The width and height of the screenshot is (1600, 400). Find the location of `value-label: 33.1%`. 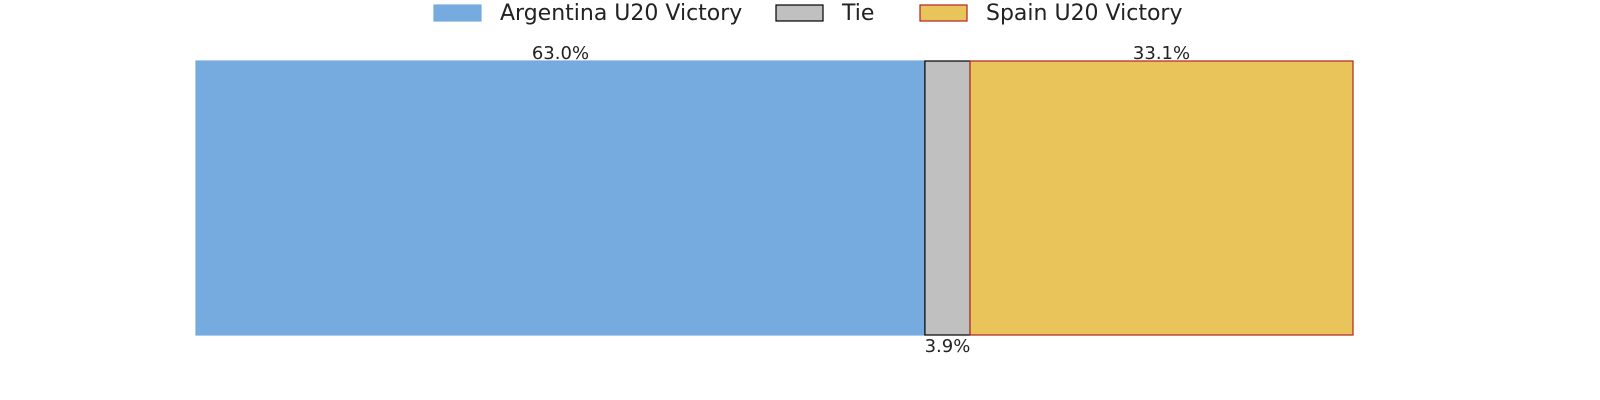

value-label: 33.1% is located at coordinates (1161, 53).